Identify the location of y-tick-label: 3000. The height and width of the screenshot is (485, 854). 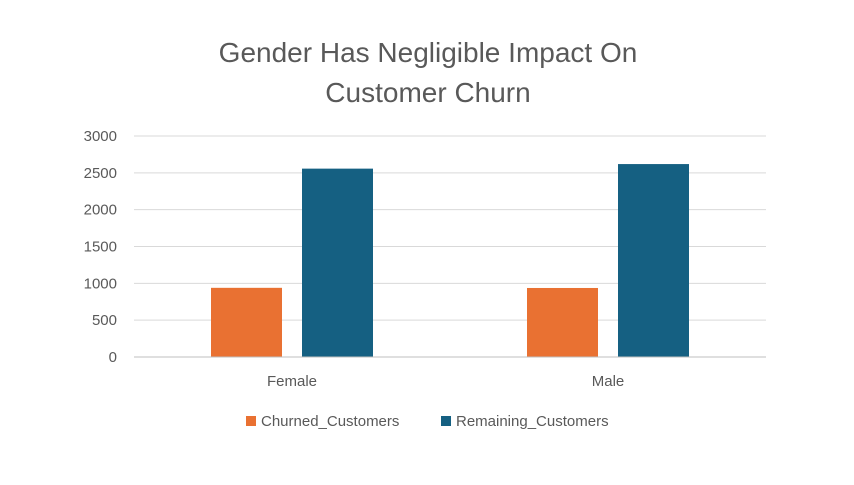
(100, 136).